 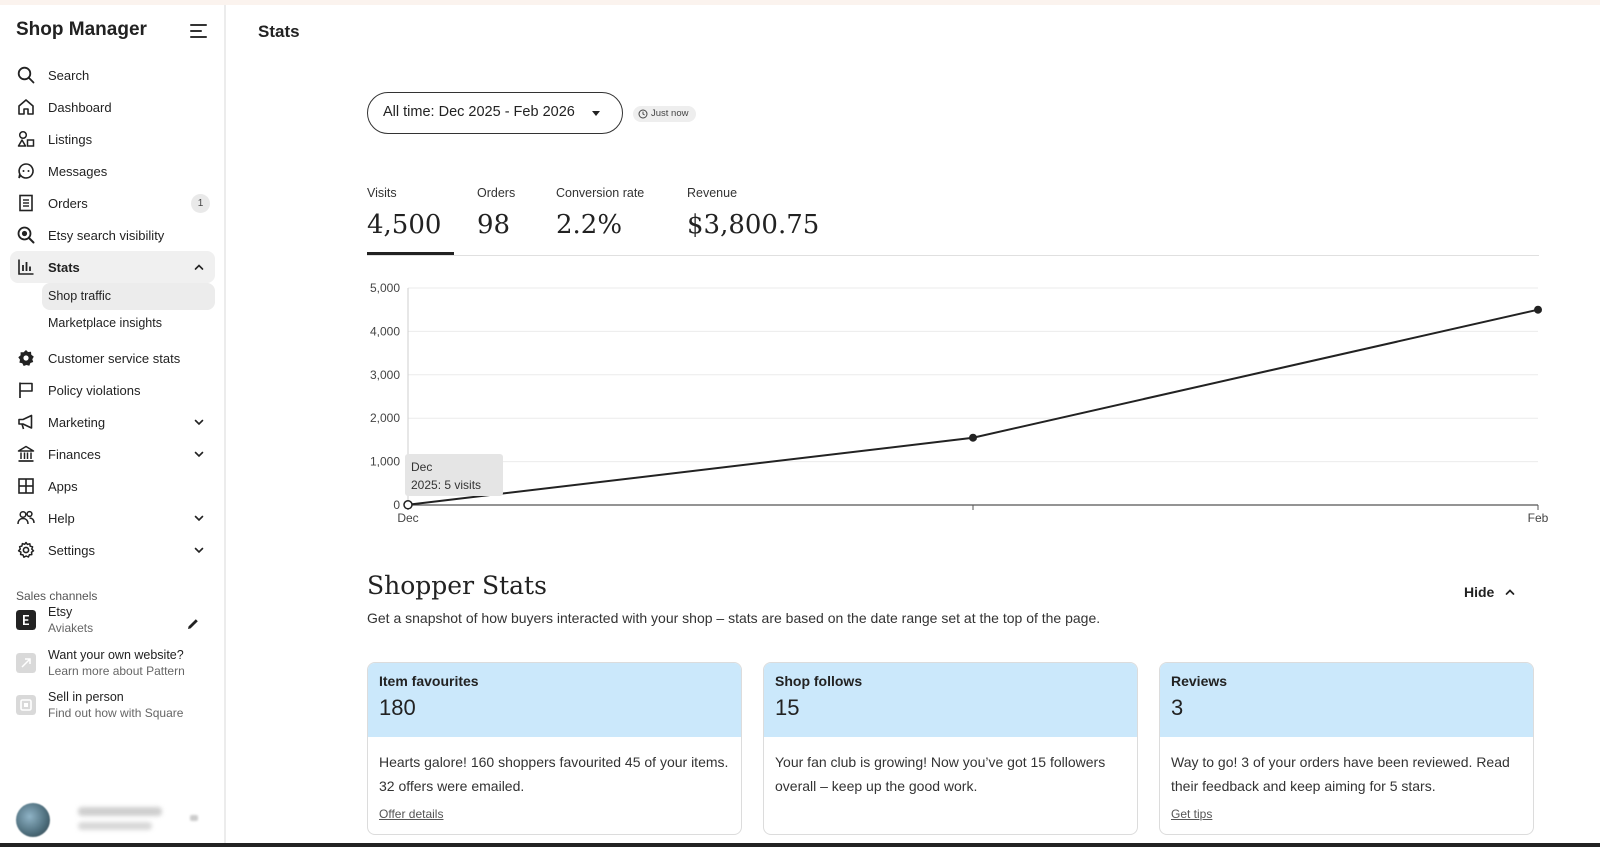 I want to click on sidebar-item-orders: Orders 1, so click(x=112, y=203).